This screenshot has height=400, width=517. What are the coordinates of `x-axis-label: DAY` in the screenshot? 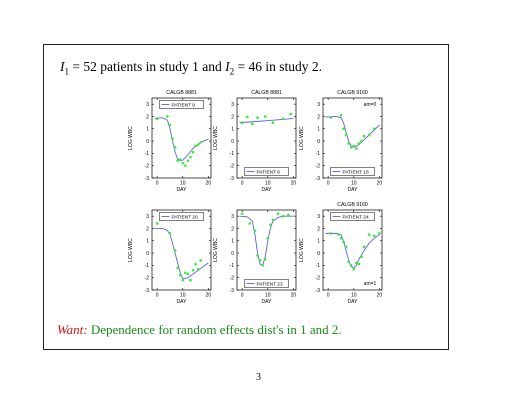 It's located at (182, 302).